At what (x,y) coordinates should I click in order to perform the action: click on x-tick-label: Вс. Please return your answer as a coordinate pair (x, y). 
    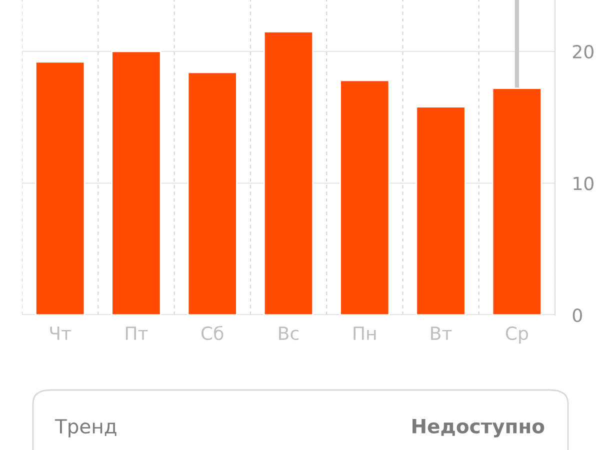
    Looking at the image, I should click on (289, 333).